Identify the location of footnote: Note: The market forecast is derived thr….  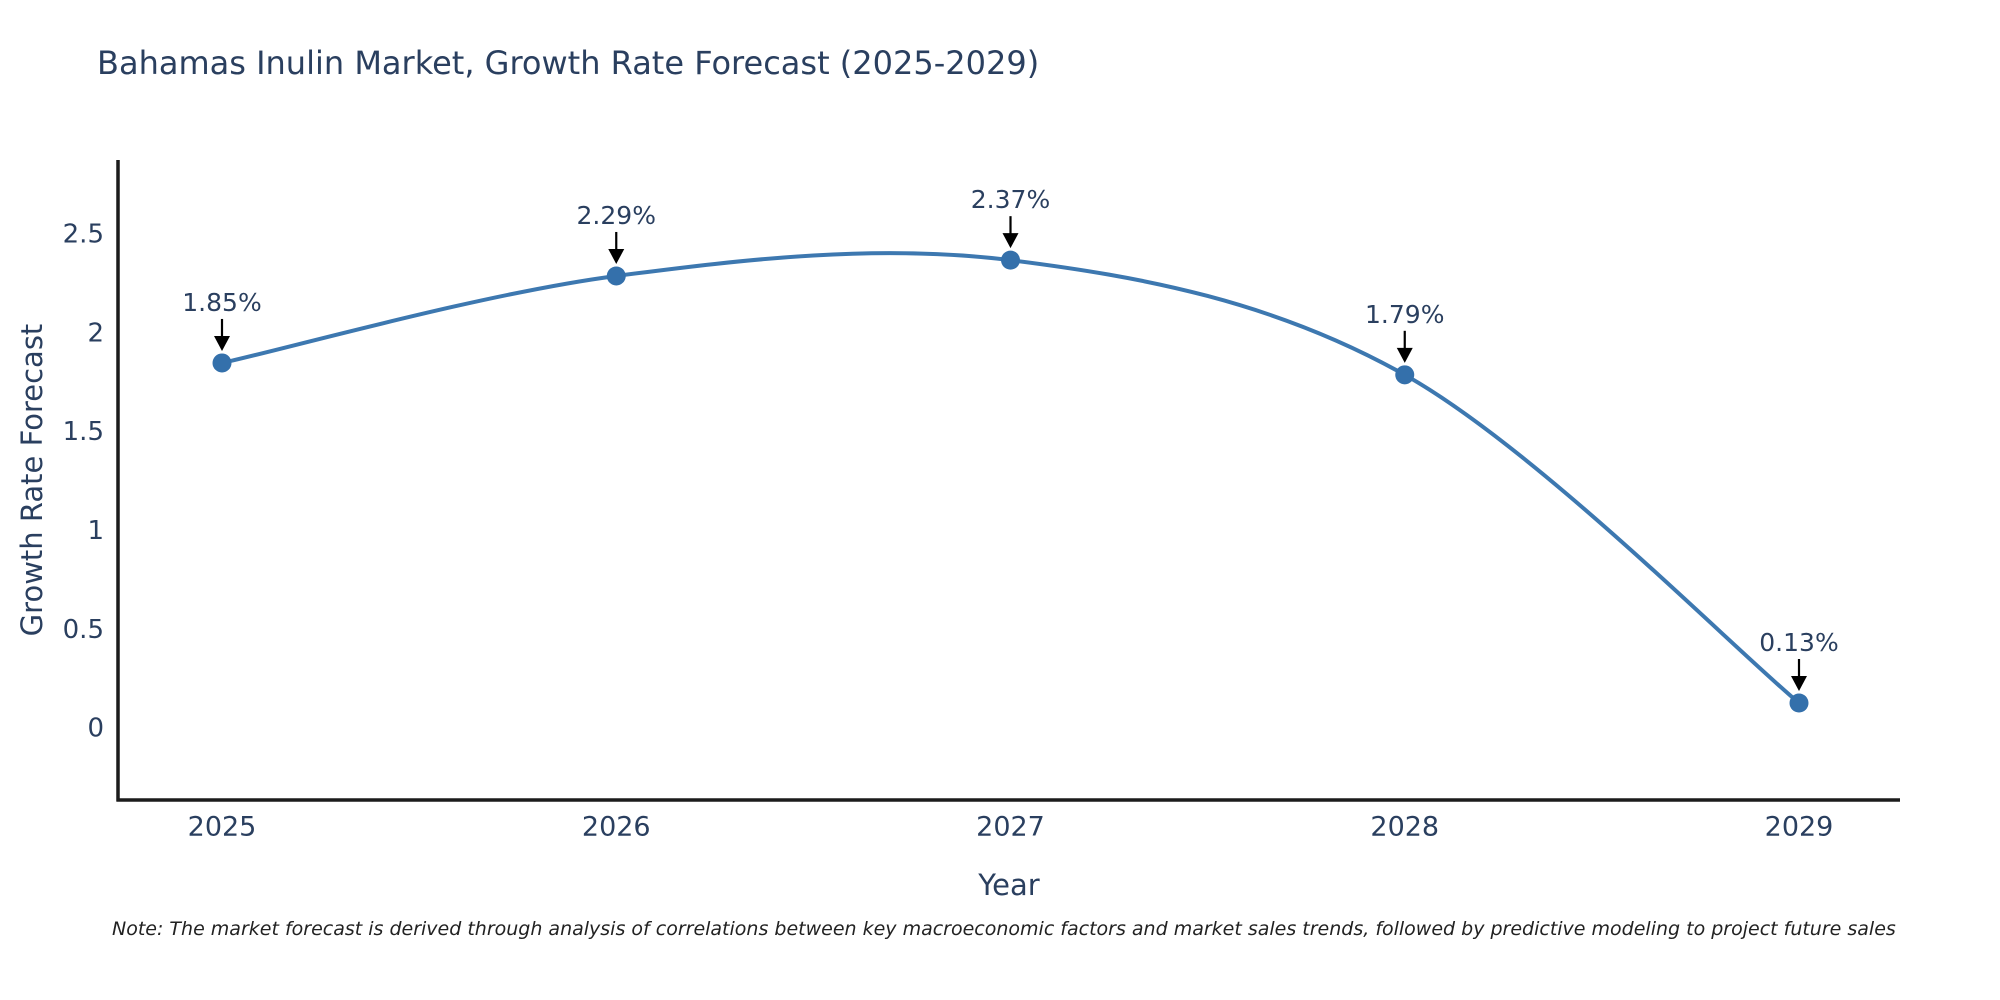
(1004, 929).